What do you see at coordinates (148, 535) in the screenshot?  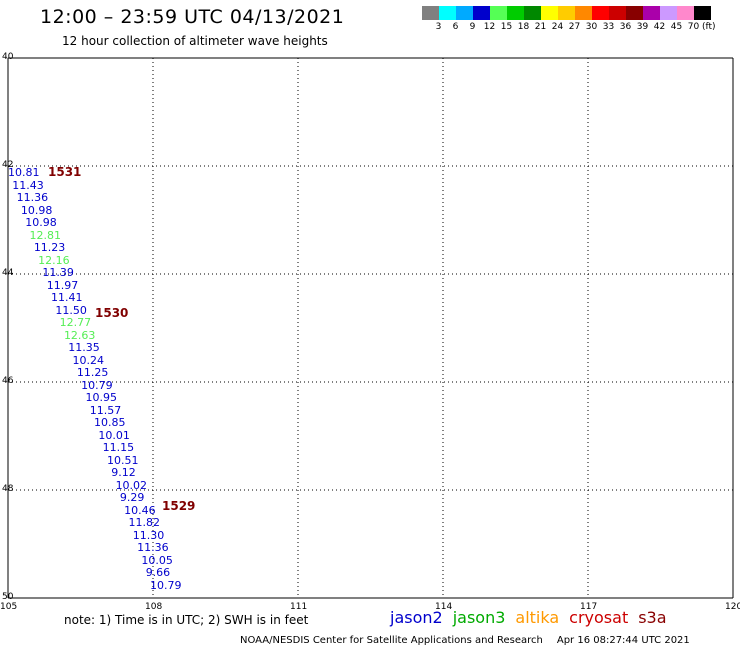 I see `wave-height-label: 11.30` at bounding box center [148, 535].